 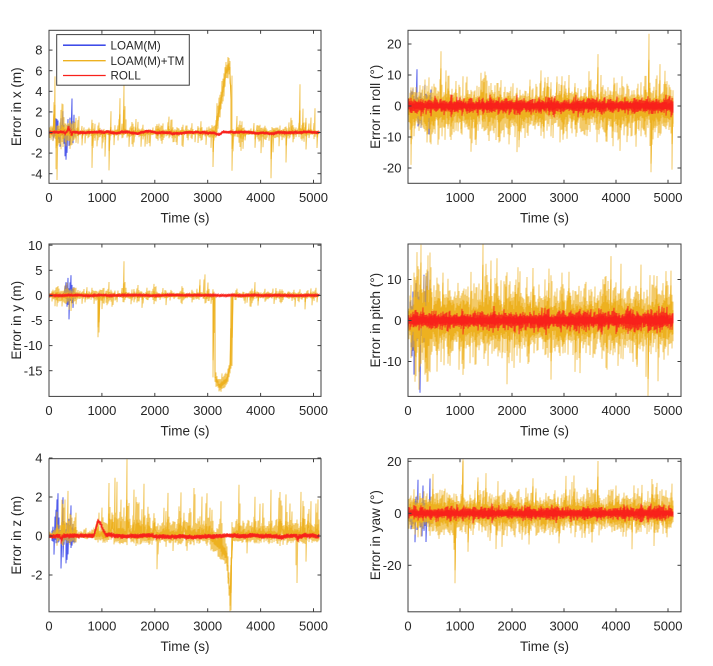 I want to click on svg-text: -15, so click(x=33, y=370).